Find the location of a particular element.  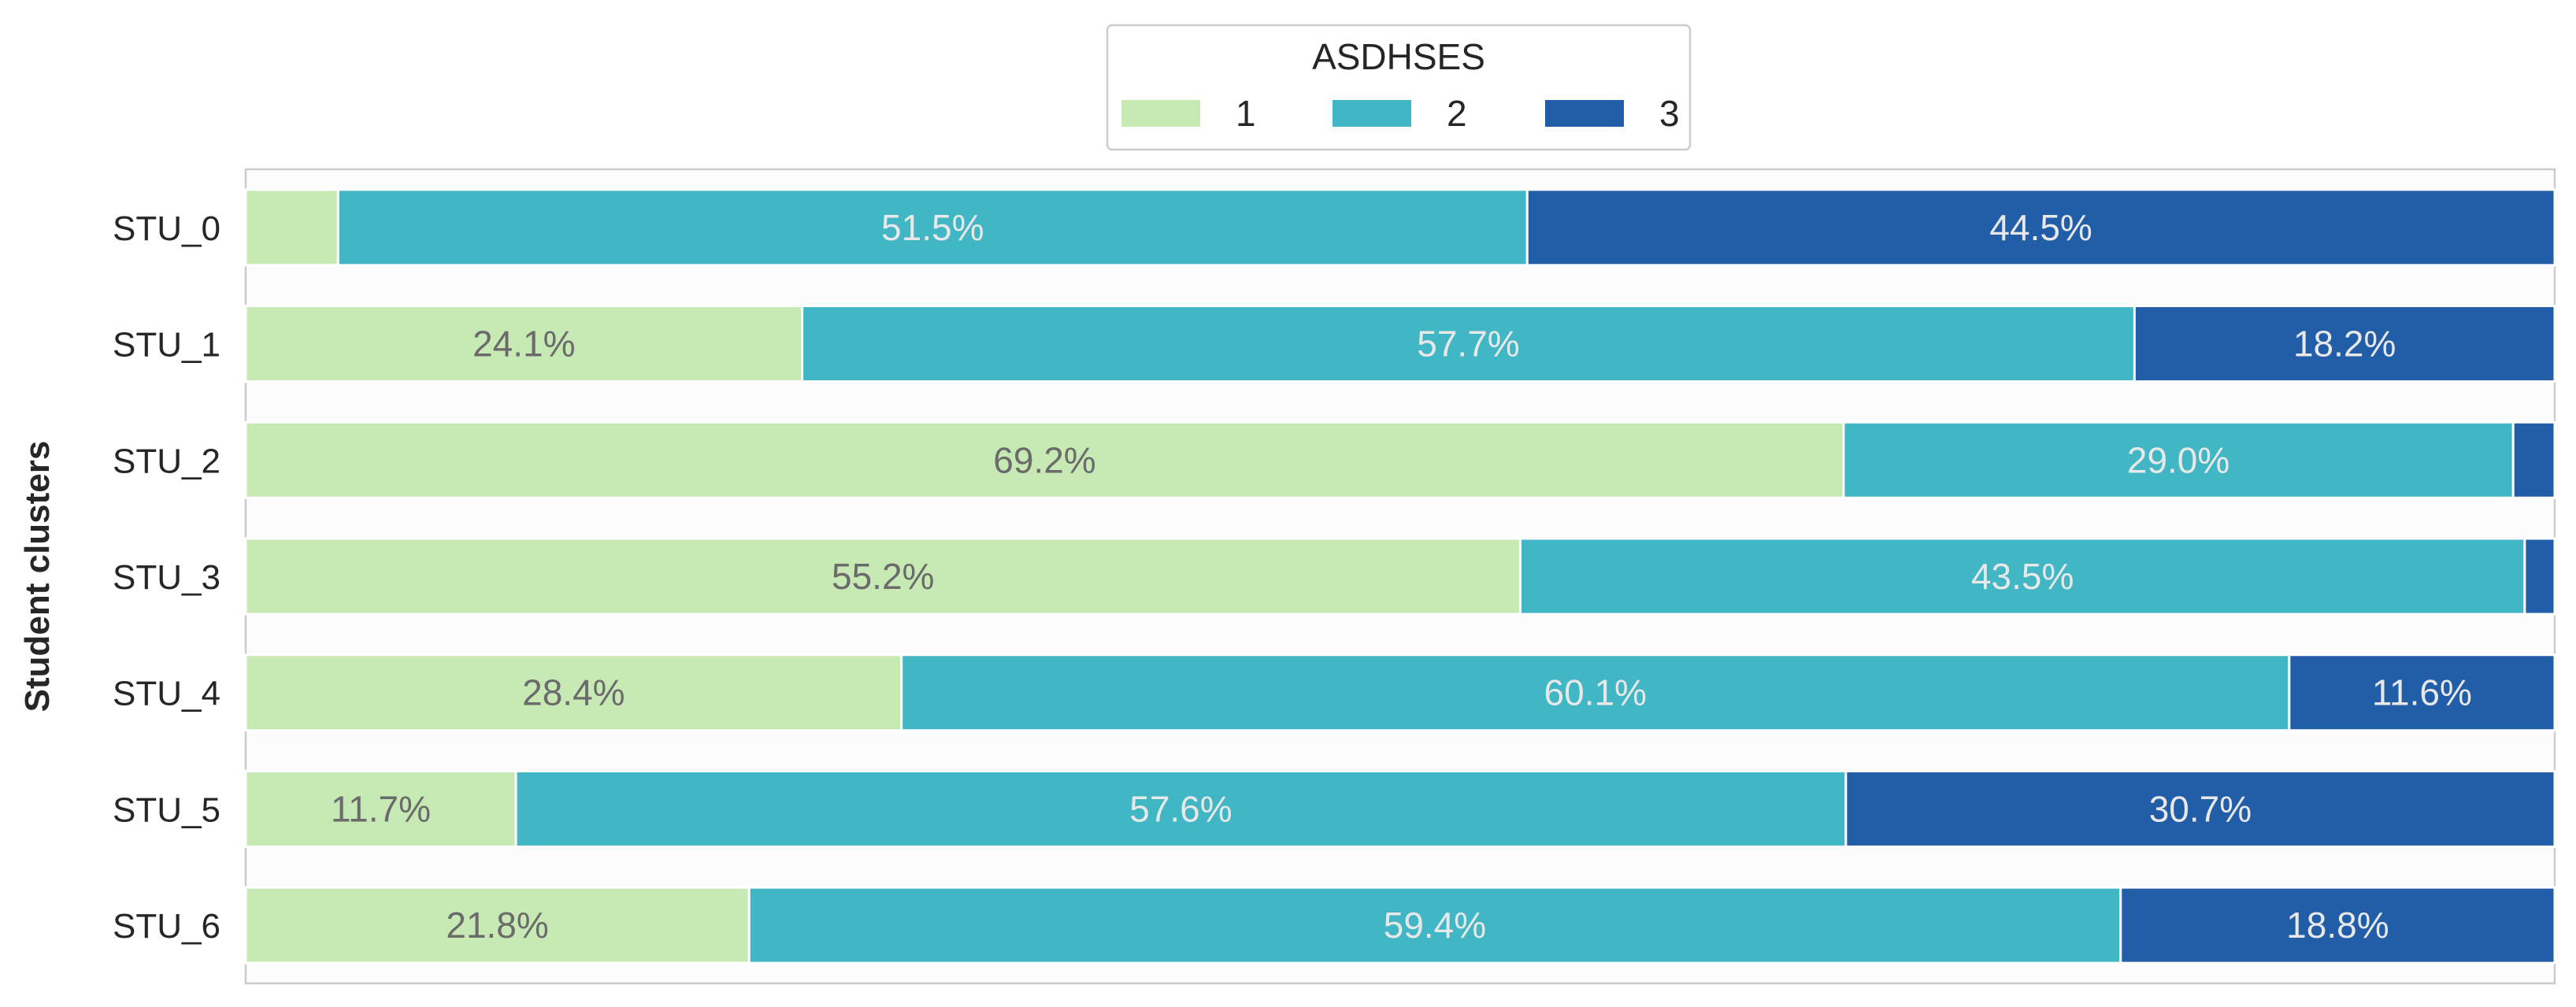

data-label: 59.4% is located at coordinates (1435, 925).